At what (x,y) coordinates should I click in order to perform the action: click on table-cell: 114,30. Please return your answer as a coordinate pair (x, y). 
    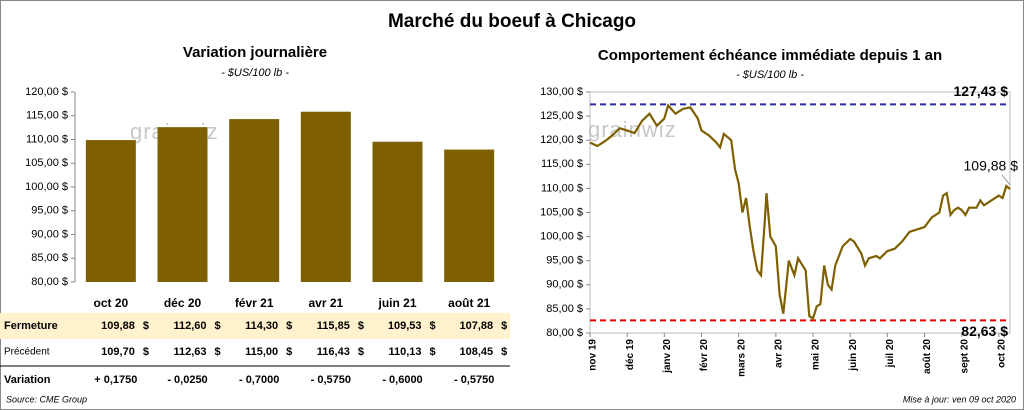
    Looking at the image, I should click on (261, 326).